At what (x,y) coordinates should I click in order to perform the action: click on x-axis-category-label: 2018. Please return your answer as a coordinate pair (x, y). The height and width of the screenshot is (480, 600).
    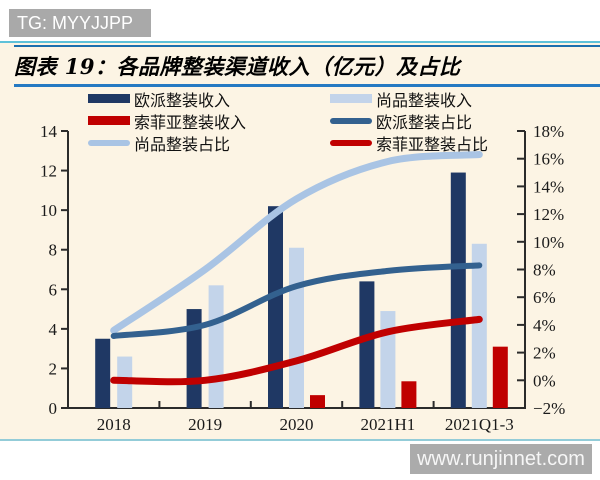
    Looking at the image, I should click on (114, 424).